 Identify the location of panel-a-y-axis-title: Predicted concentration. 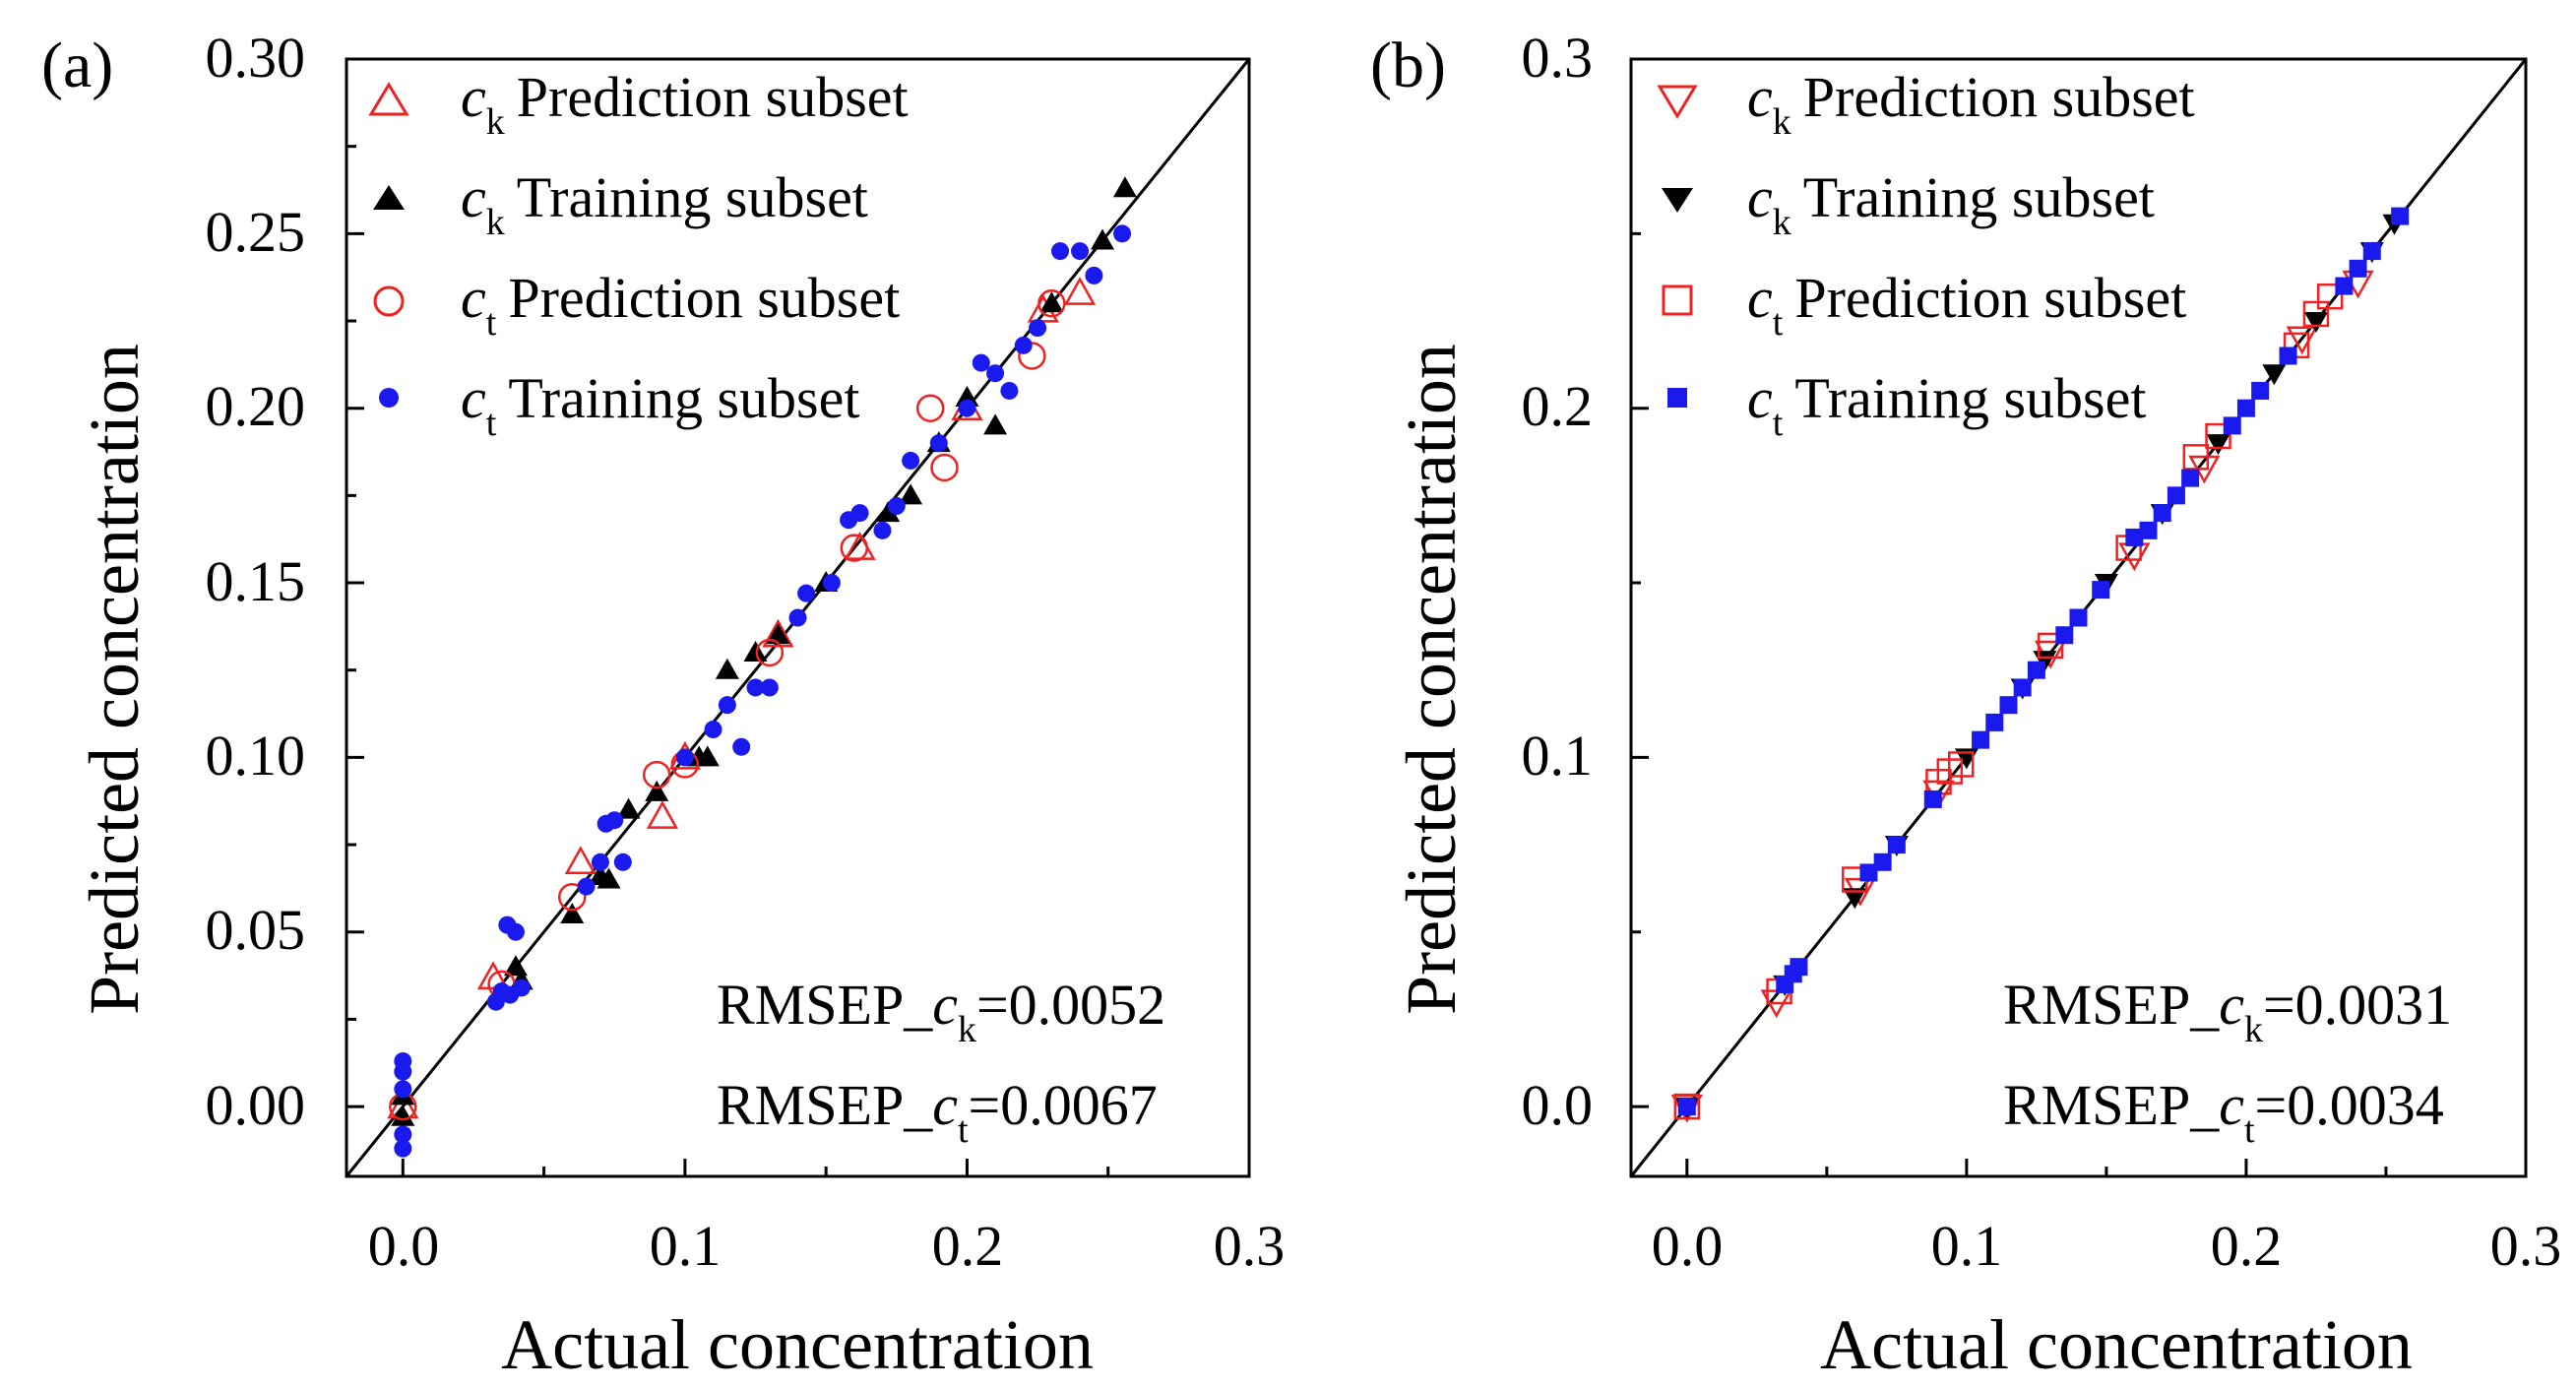
(115, 679).